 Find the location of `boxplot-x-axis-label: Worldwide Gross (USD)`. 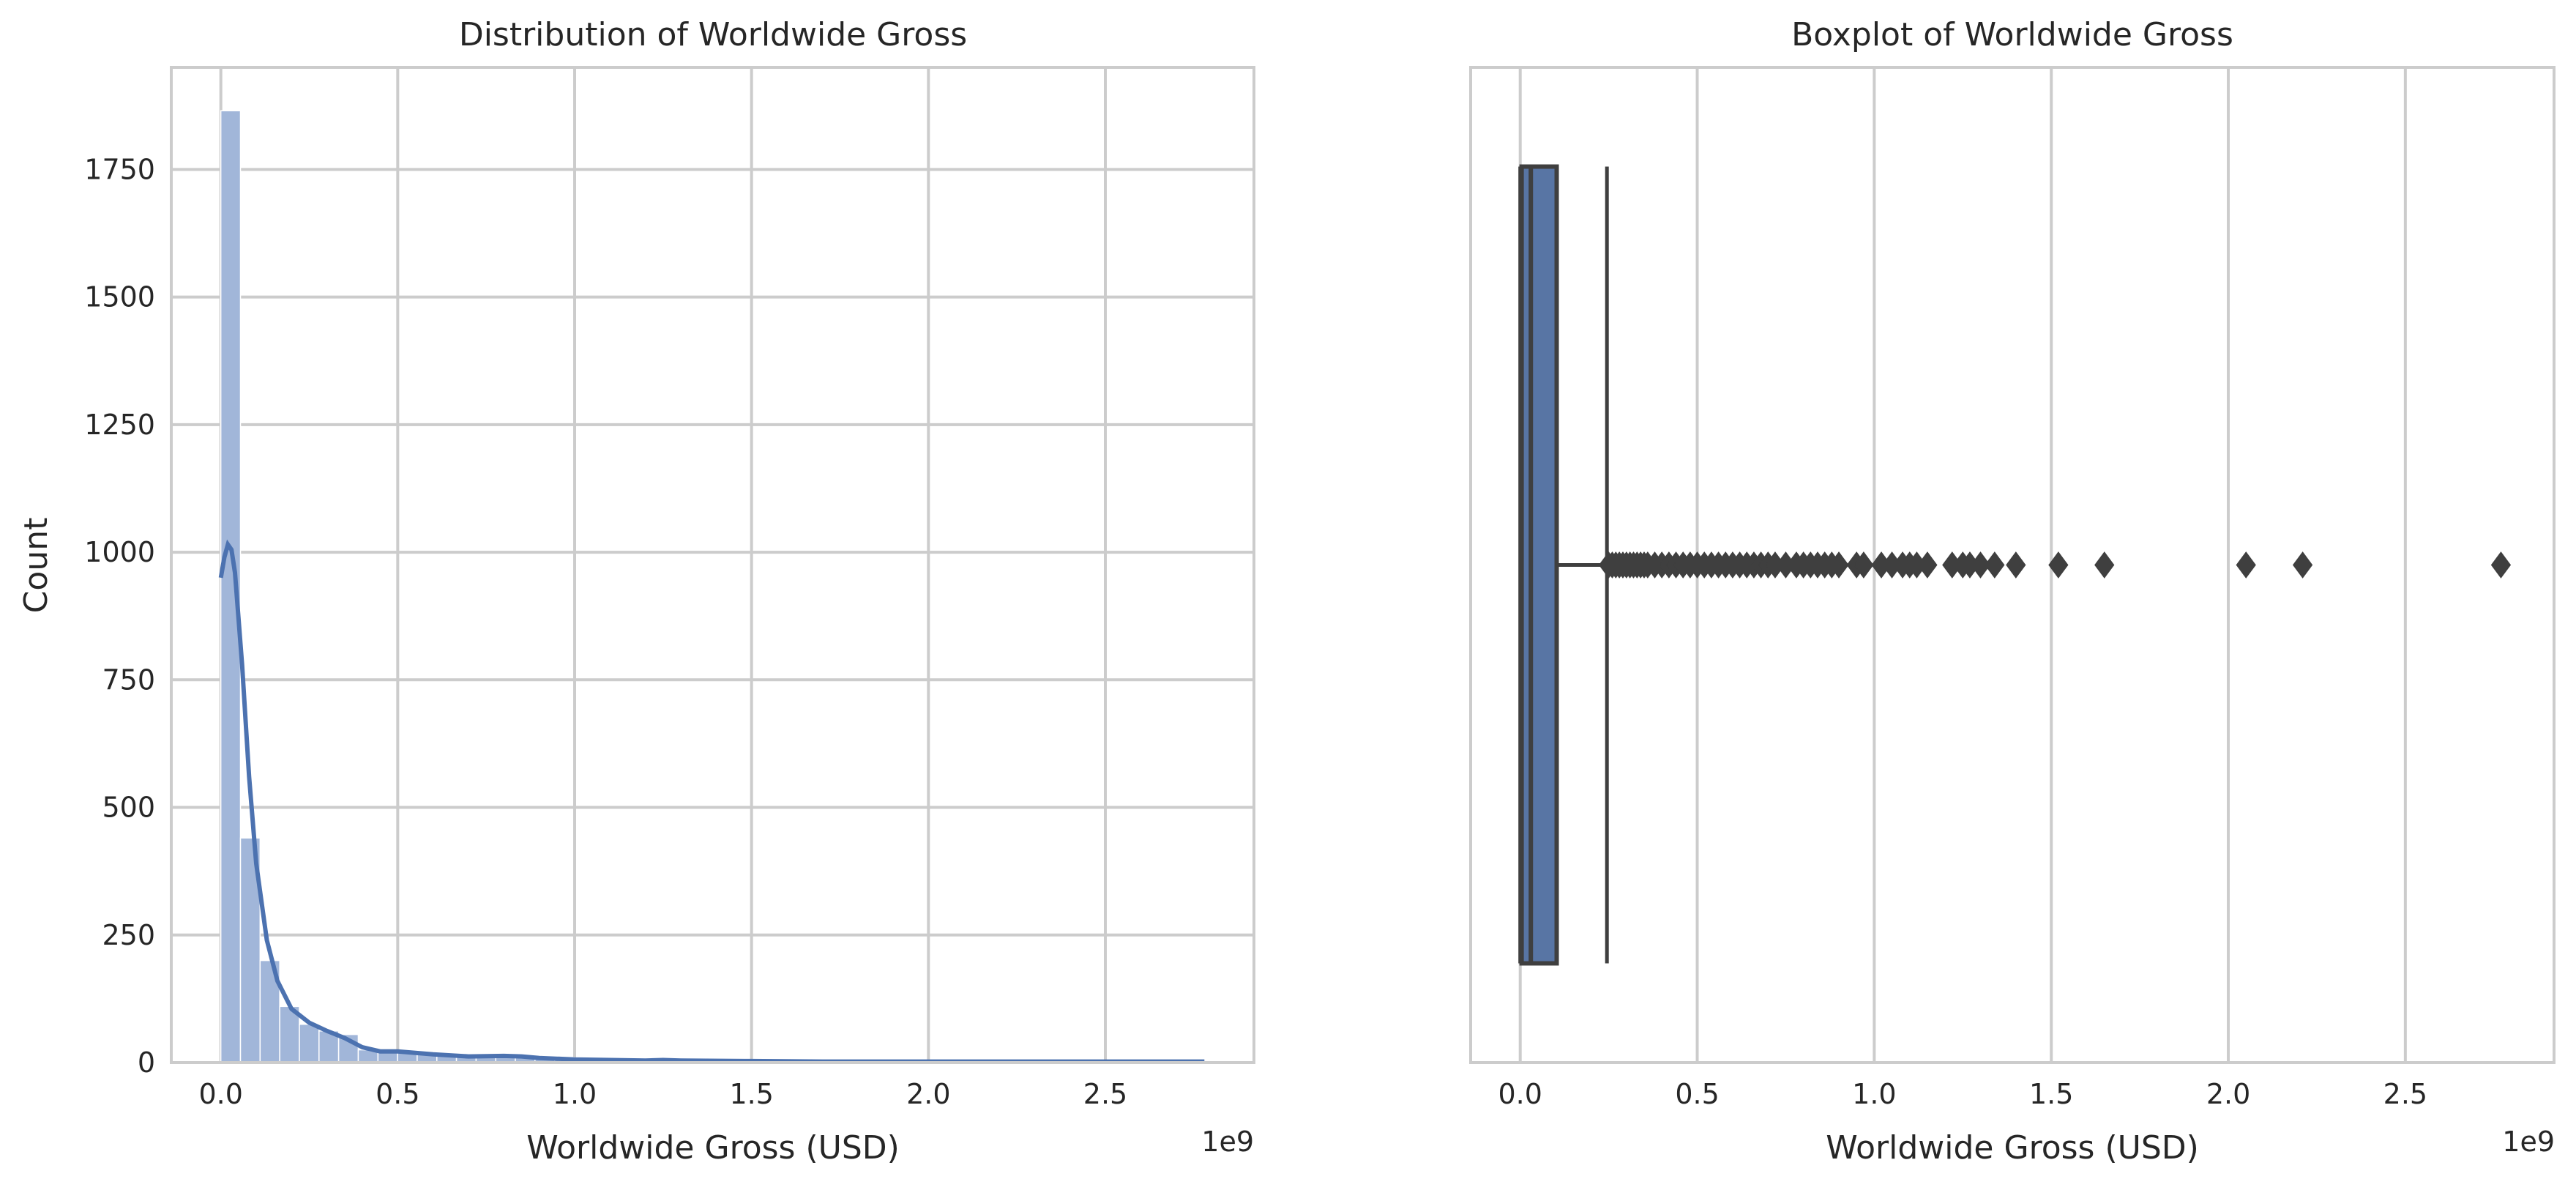

boxplot-x-axis-label: Worldwide Gross (USD) is located at coordinates (2012, 1148).